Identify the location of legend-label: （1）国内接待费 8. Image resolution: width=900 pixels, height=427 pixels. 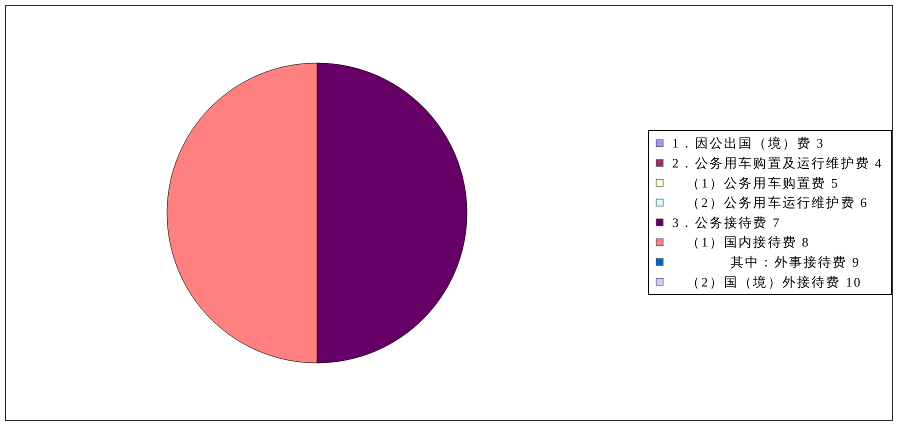
(748, 242).